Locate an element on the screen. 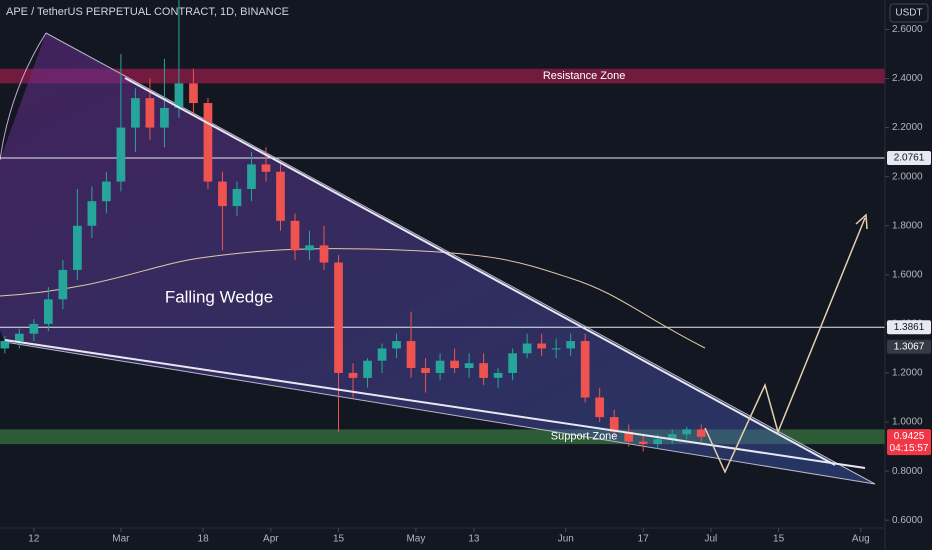 The width and height of the screenshot is (932, 550). y-tick-label: 0.6000 is located at coordinates (907, 520).